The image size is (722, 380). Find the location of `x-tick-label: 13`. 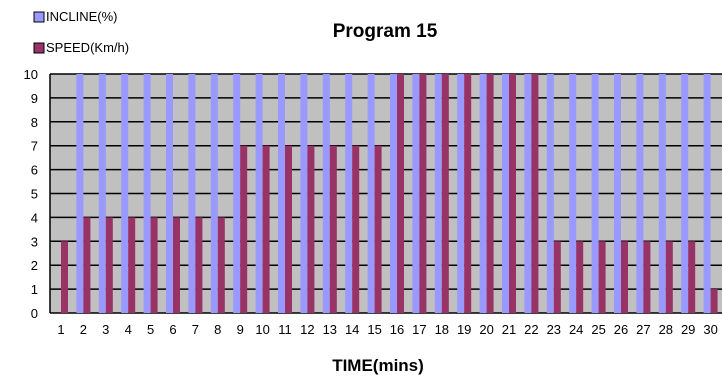

x-tick-label: 13 is located at coordinates (330, 329).